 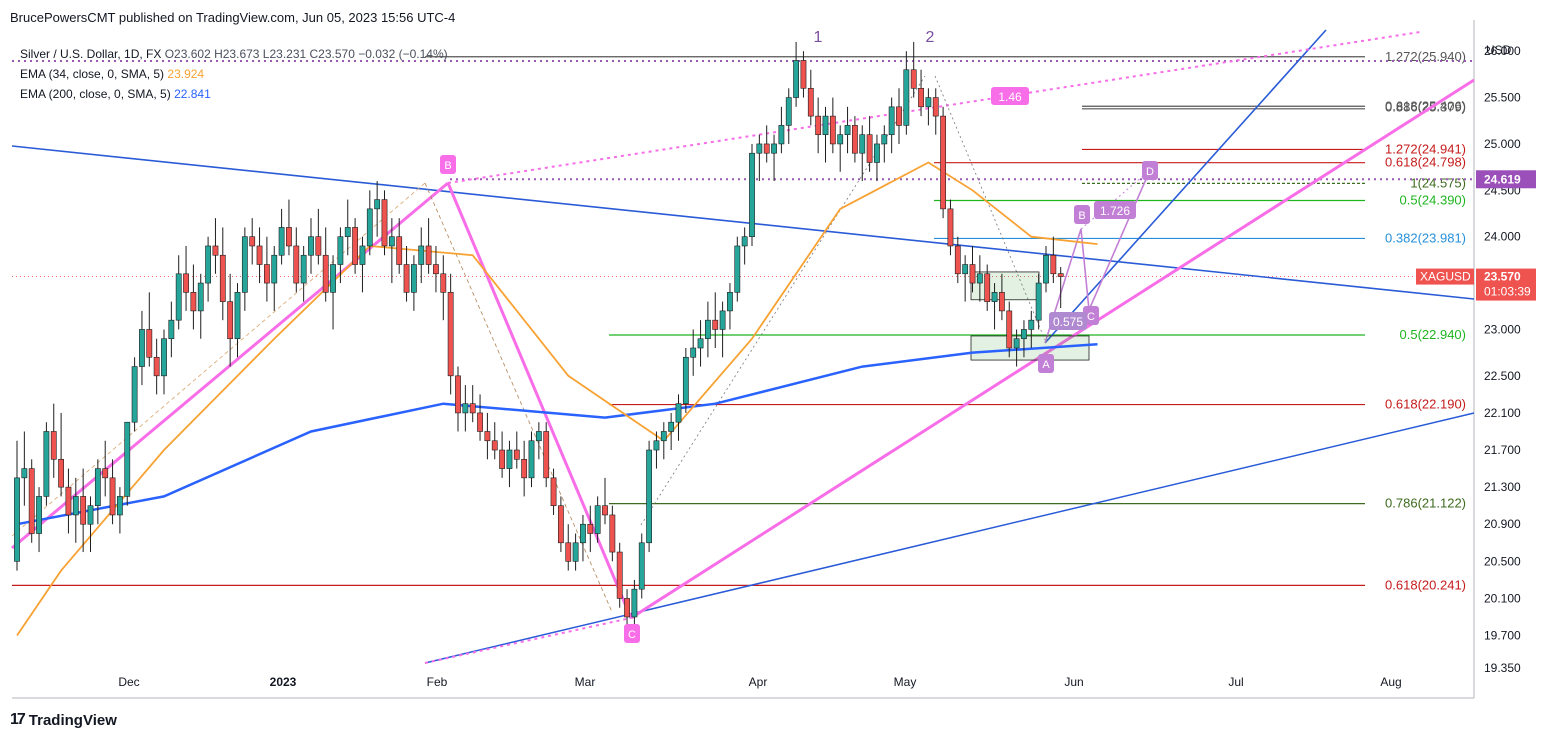 What do you see at coordinates (128, 682) in the screenshot?
I see `x-tick-label: Dec` at bounding box center [128, 682].